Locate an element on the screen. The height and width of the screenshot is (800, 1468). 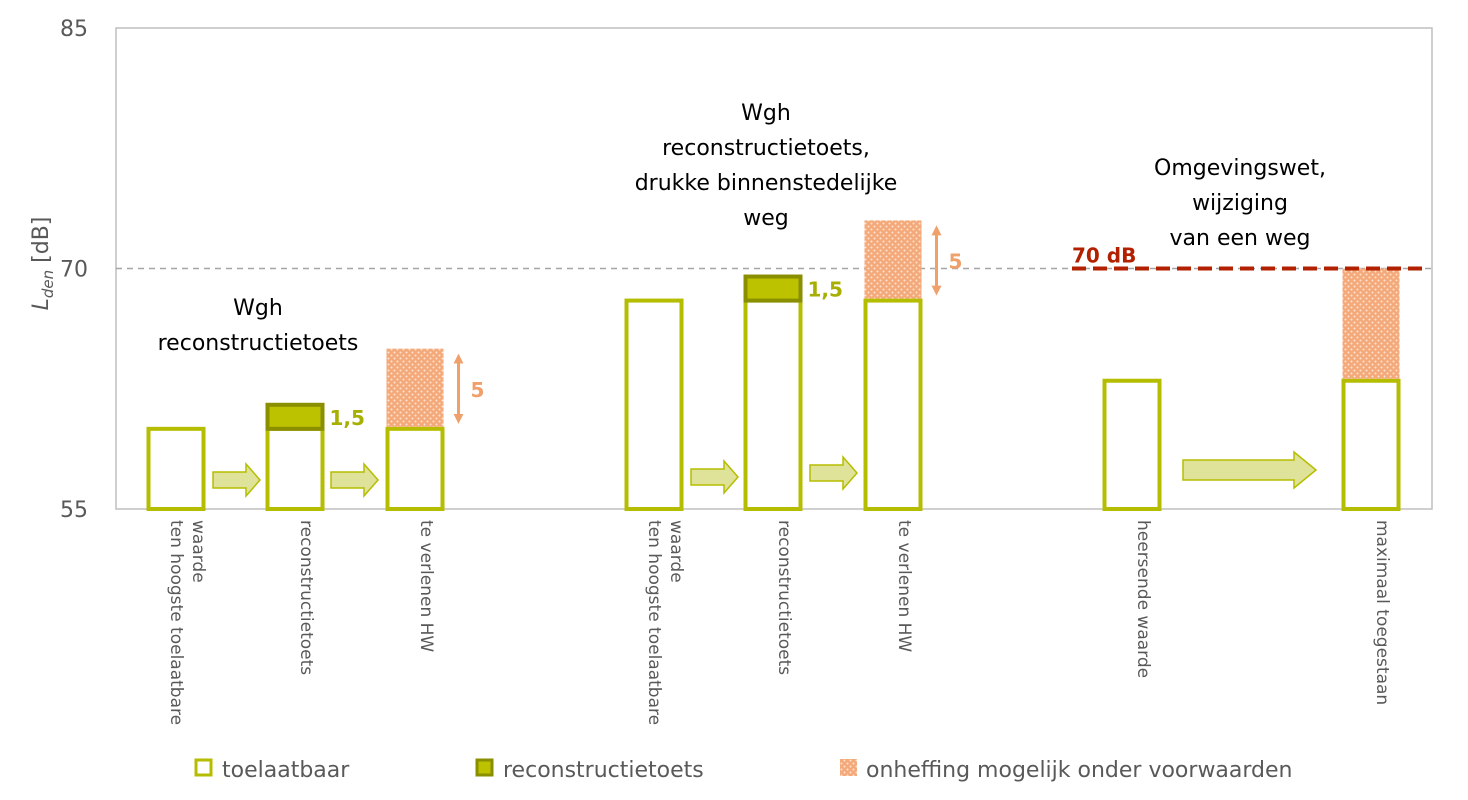
legend-label: reconstructietoets is located at coordinates (603, 770).